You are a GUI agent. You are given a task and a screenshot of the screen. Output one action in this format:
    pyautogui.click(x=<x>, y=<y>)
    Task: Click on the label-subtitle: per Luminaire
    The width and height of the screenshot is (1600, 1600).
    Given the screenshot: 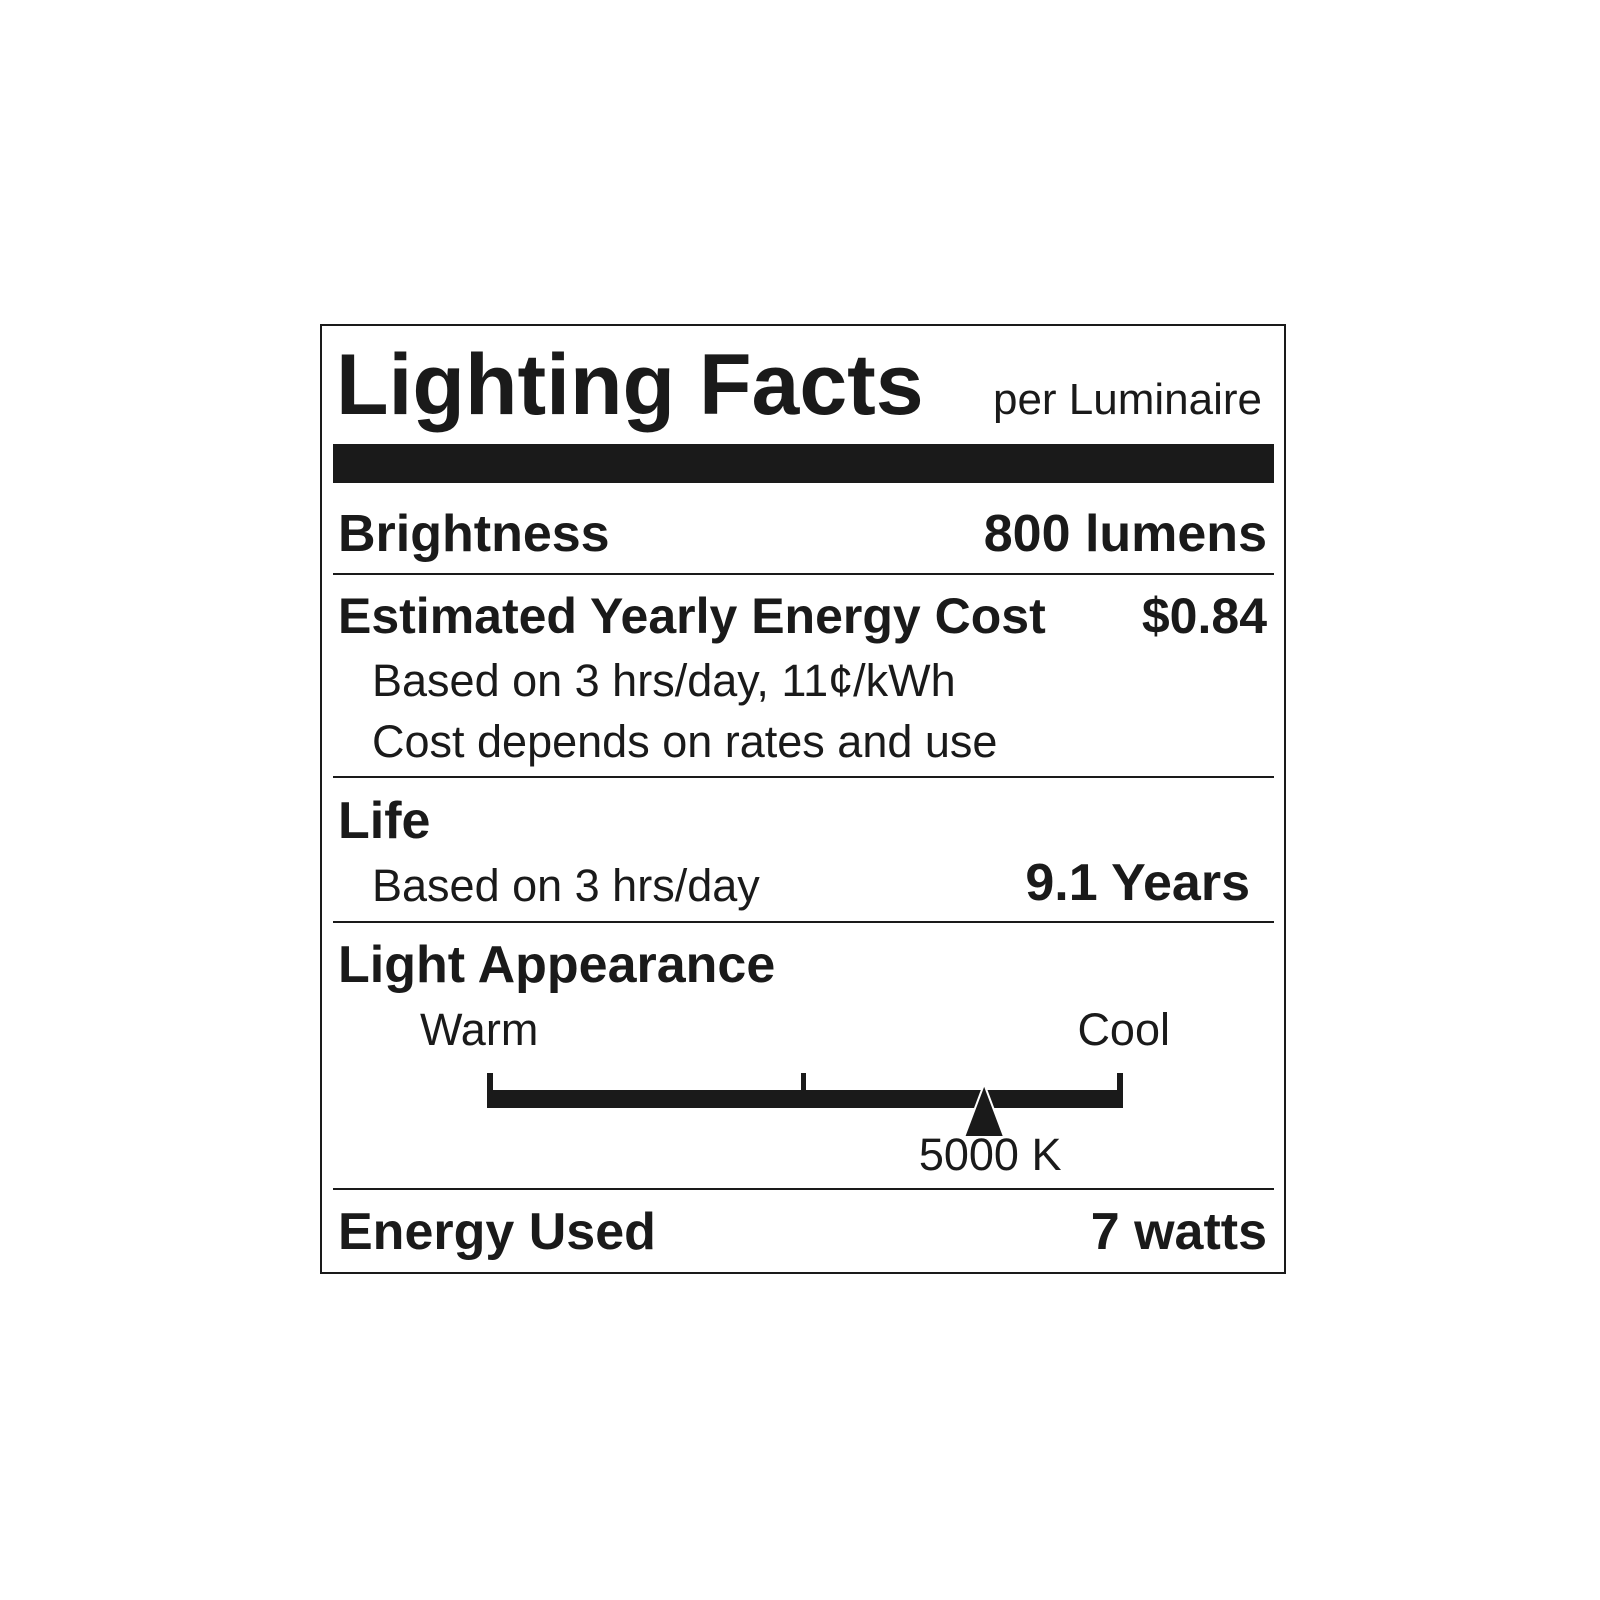 What is the action you would take?
    pyautogui.click(x=1127, y=399)
    